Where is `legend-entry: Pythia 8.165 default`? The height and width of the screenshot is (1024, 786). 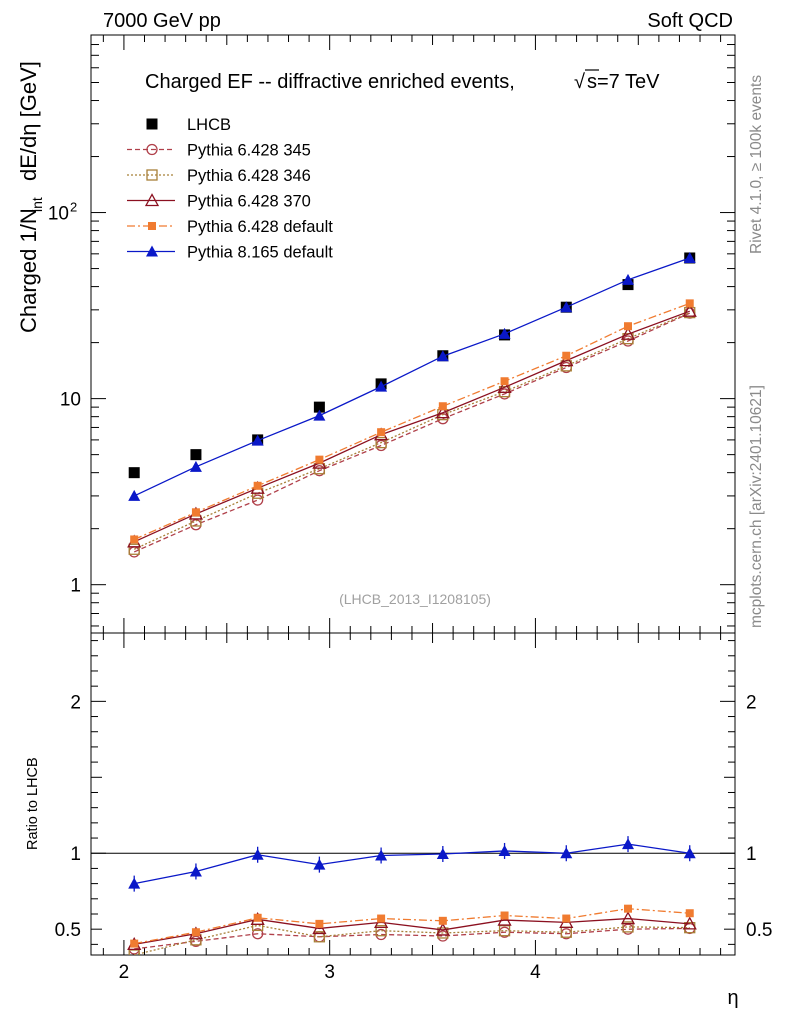
legend-entry: Pythia 8.165 default is located at coordinates (230, 253).